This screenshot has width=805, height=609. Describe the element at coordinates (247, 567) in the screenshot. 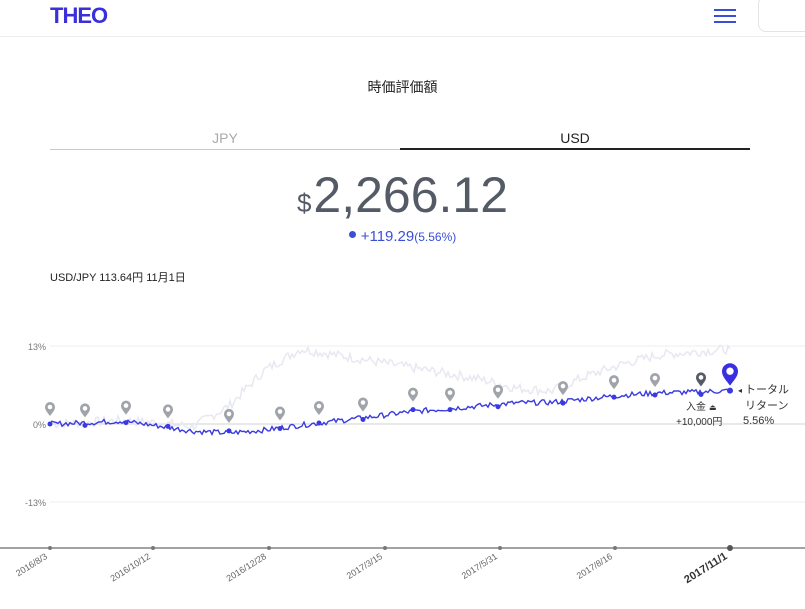

I see `x-tick-label: 2016/12/28` at that location.